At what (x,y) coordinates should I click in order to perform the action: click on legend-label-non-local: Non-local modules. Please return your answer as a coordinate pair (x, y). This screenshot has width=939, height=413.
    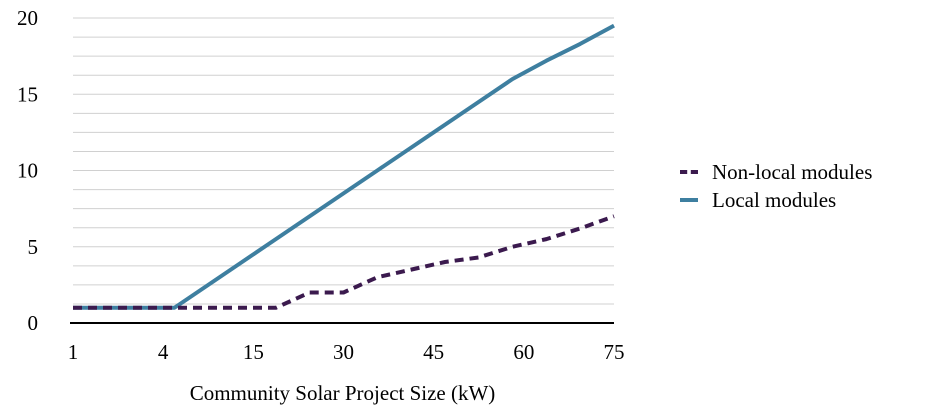
    Looking at the image, I should click on (792, 171).